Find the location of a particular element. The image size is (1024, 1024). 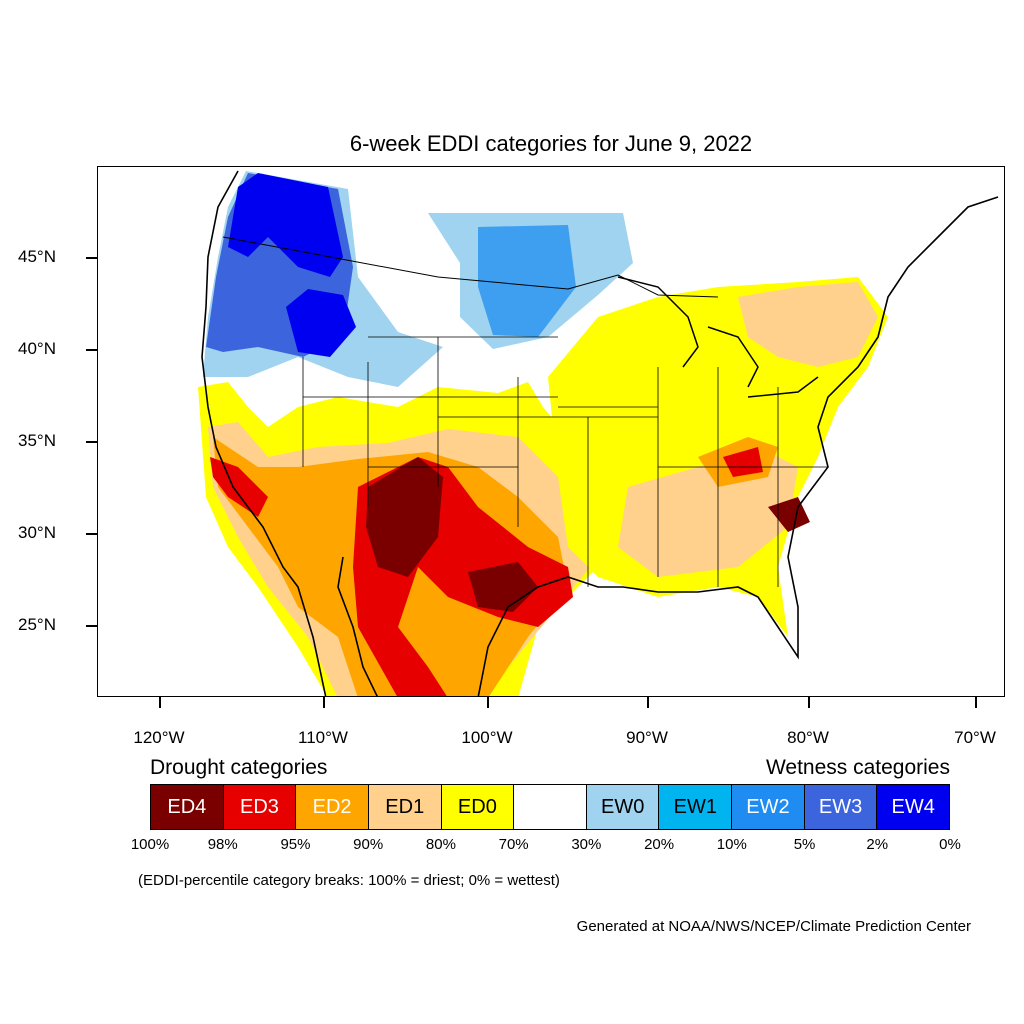

percent-break-label: 90% is located at coordinates (368, 844).